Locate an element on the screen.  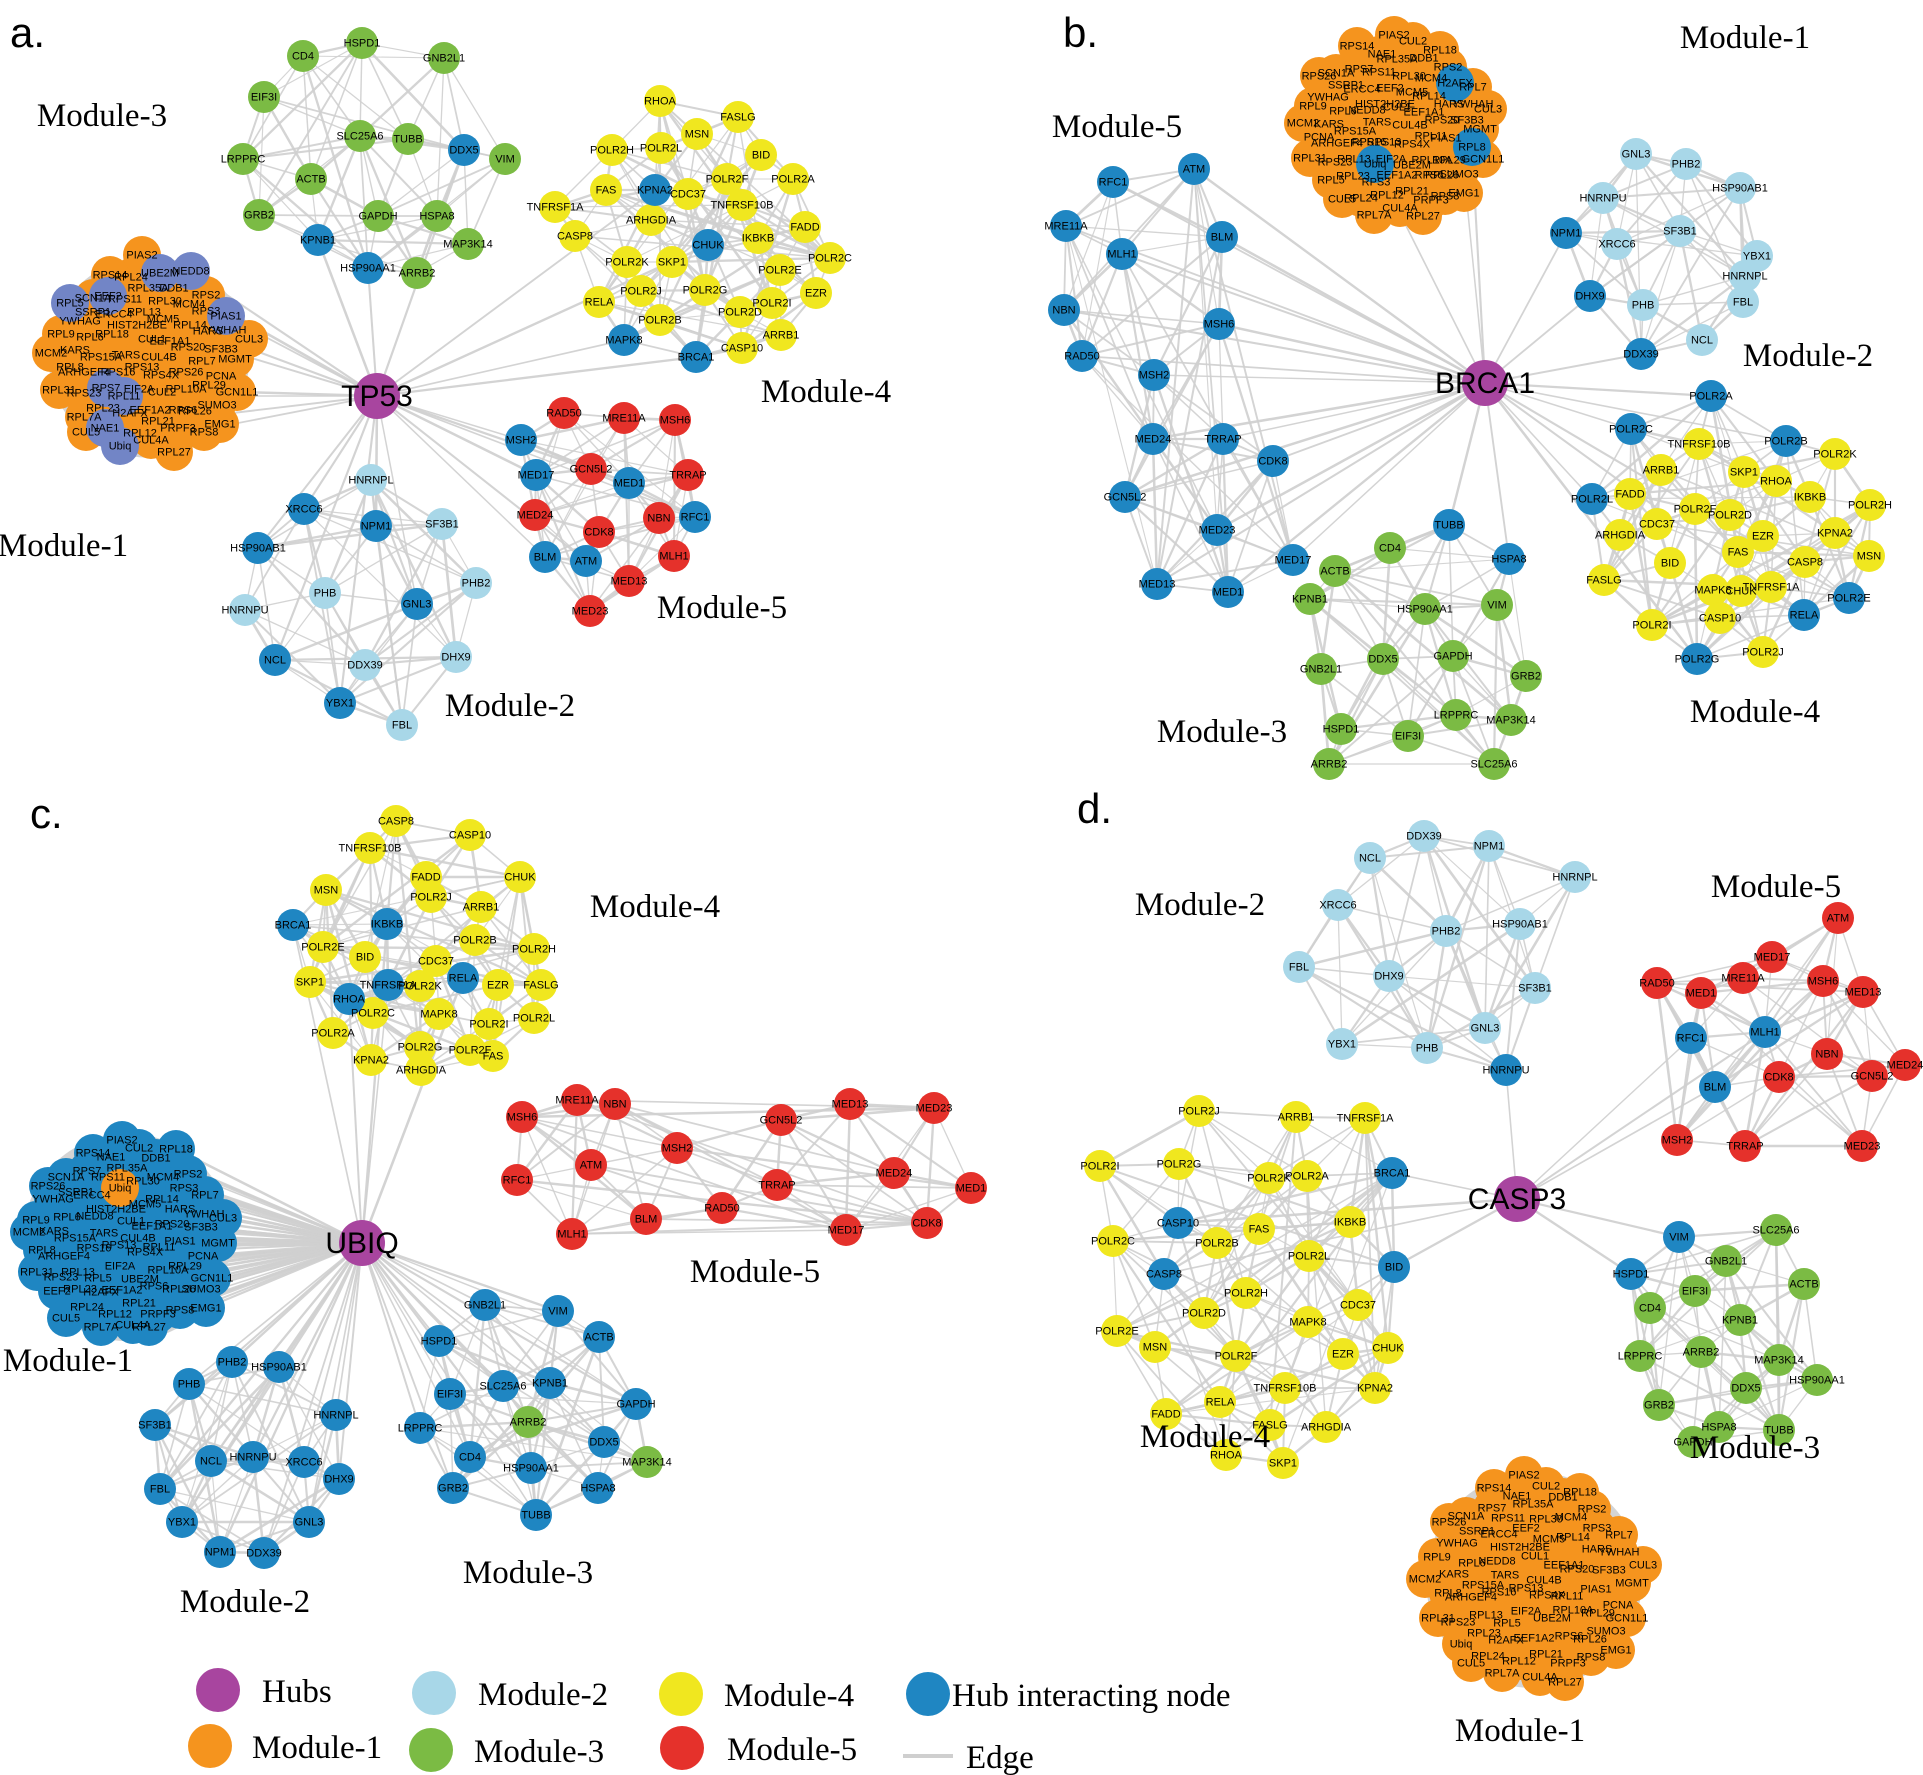
node-SKP1 is located at coordinates (1283, 1463).